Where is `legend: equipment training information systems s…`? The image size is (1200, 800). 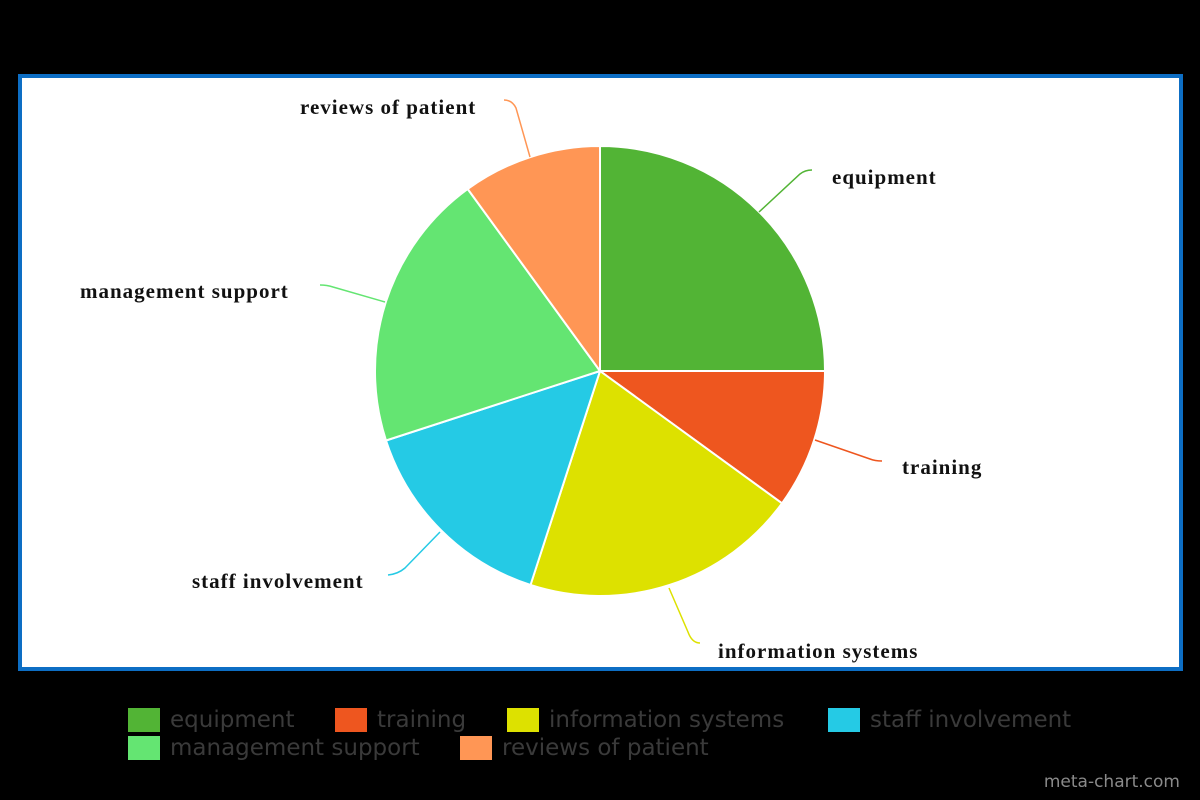 legend: equipment training information systems s… is located at coordinates (618, 734).